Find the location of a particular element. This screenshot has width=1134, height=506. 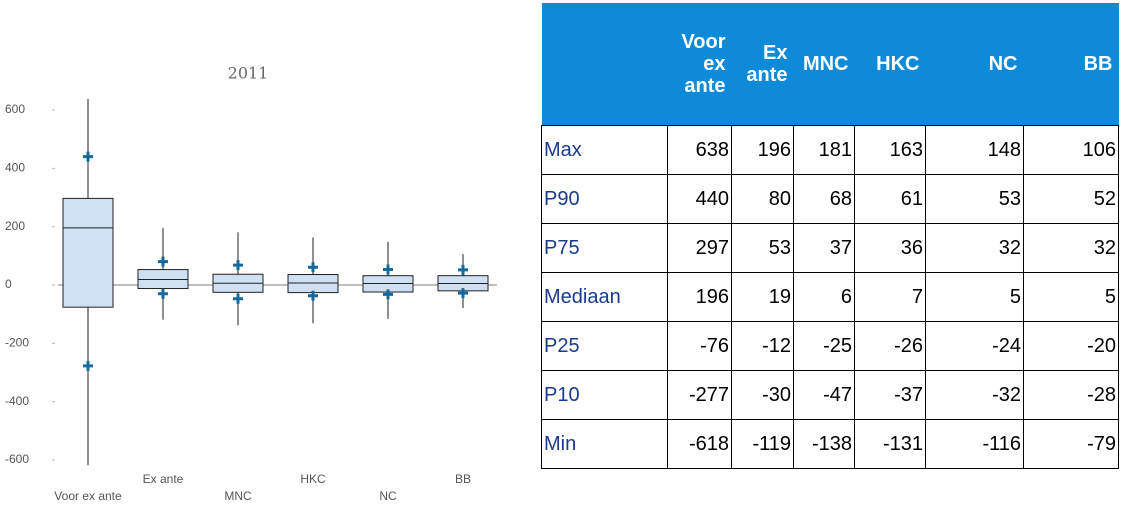

column-header: Voor ex ante is located at coordinates (699, 64).